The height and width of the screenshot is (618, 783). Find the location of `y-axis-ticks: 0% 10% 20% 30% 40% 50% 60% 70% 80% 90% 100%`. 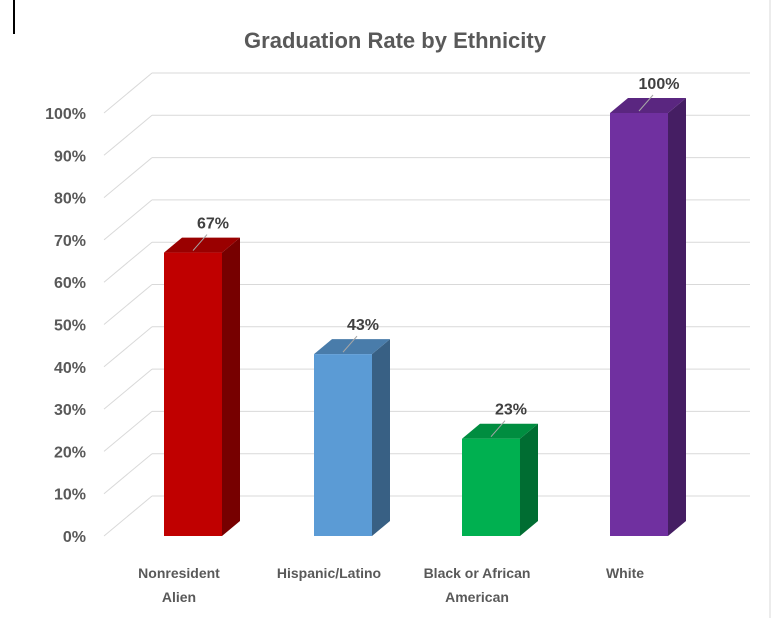

y-axis-ticks: 0% 10% 20% 30% 40% 50% 60% 70% 80% 90% 100% is located at coordinates (65, 326).